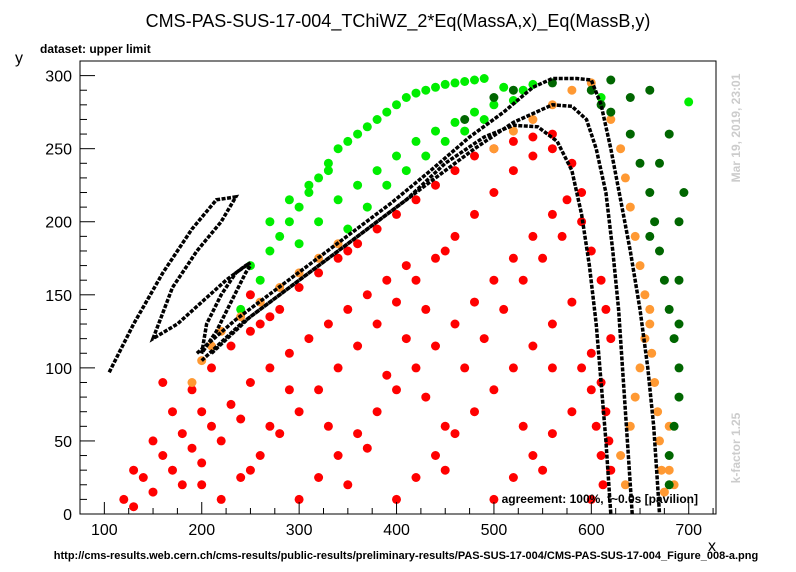  What do you see at coordinates (299, 530) in the screenshot?
I see `x-tick-label-300: 300` at bounding box center [299, 530].